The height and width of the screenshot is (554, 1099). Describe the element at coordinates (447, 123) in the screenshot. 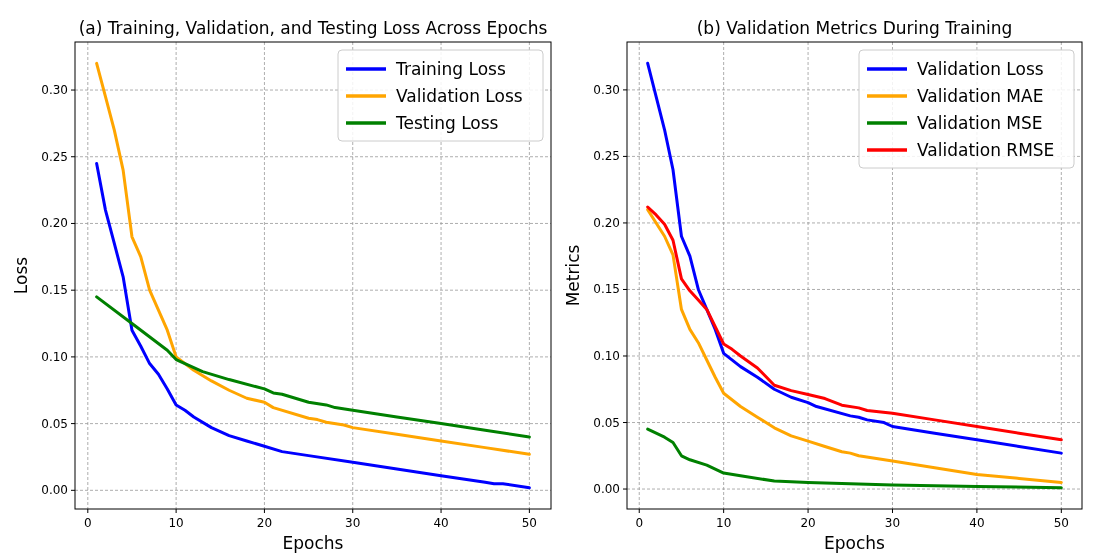

I see `legend-label: Testing Loss` at that location.